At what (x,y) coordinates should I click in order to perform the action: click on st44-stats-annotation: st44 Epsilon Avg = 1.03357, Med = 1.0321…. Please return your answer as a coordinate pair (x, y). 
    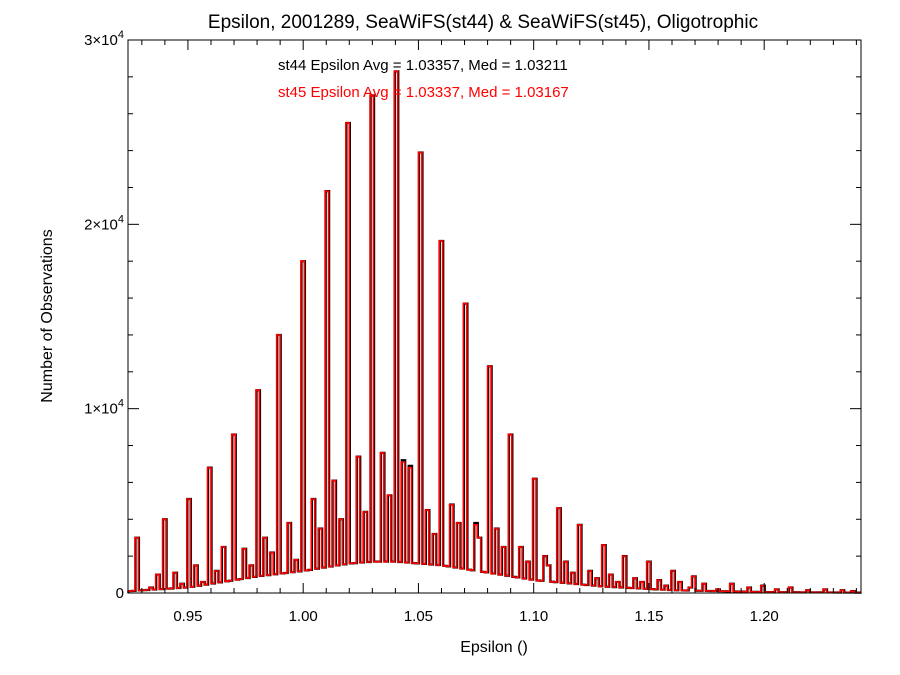
    Looking at the image, I should click on (423, 65).